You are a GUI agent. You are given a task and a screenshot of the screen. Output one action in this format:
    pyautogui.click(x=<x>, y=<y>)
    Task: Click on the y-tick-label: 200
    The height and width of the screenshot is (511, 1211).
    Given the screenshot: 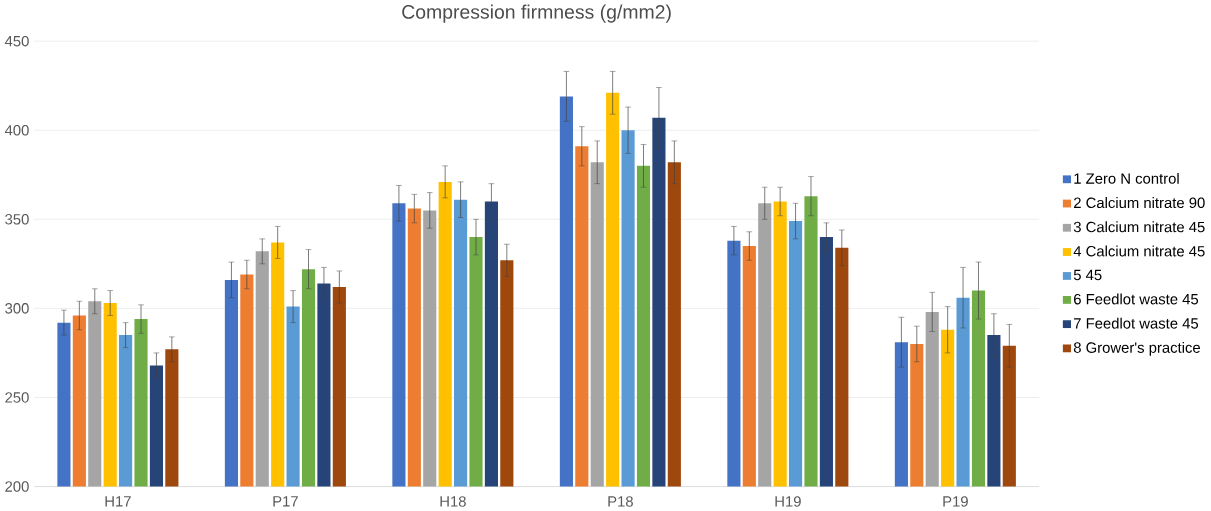 What is the action you would take?
    pyautogui.click(x=17, y=486)
    